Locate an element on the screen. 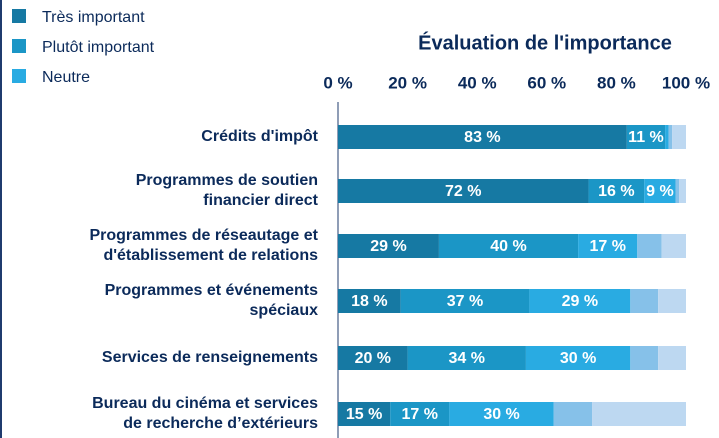 This screenshot has width=719, height=438. value-label: 11 % is located at coordinates (646, 137).